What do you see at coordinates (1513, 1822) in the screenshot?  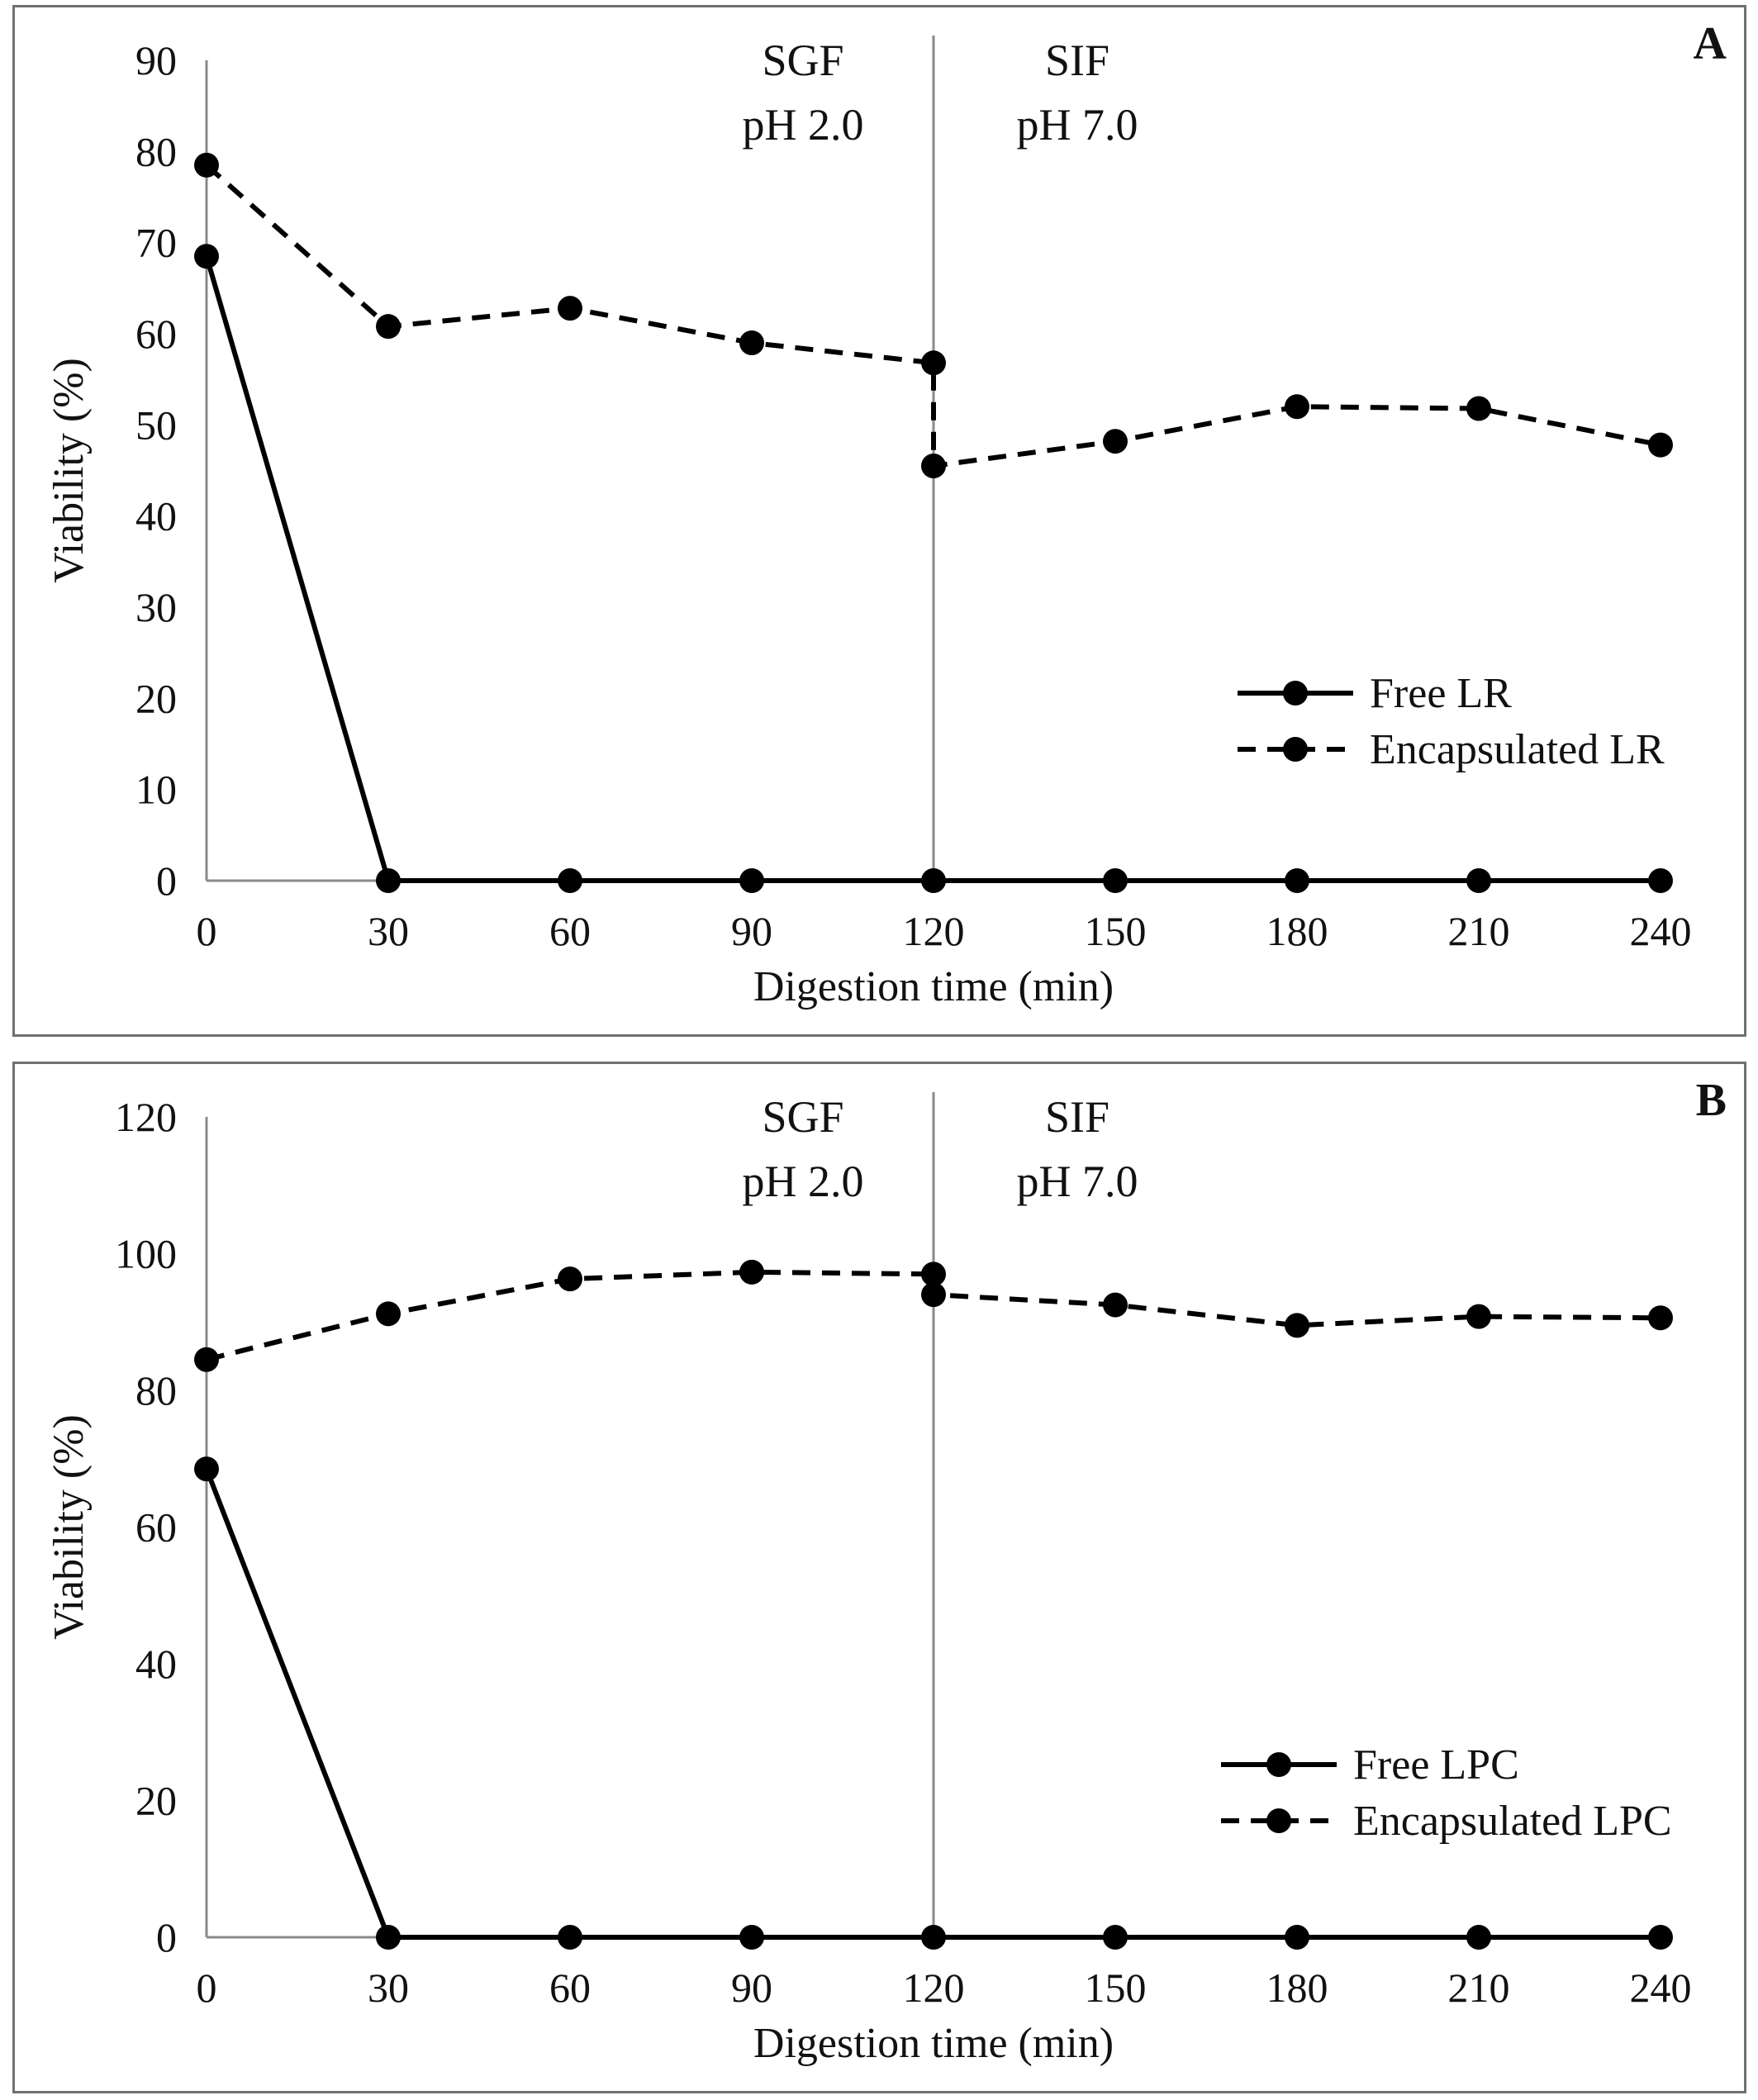 I see `legend-label: Encapsulated LPC` at bounding box center [1513, 1822].